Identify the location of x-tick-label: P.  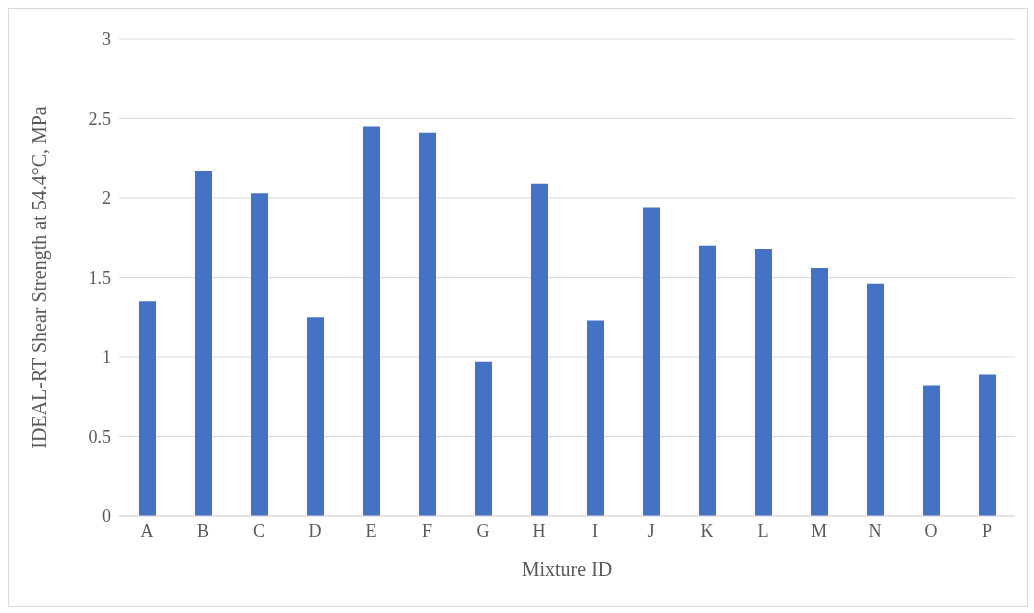
(987, 530).